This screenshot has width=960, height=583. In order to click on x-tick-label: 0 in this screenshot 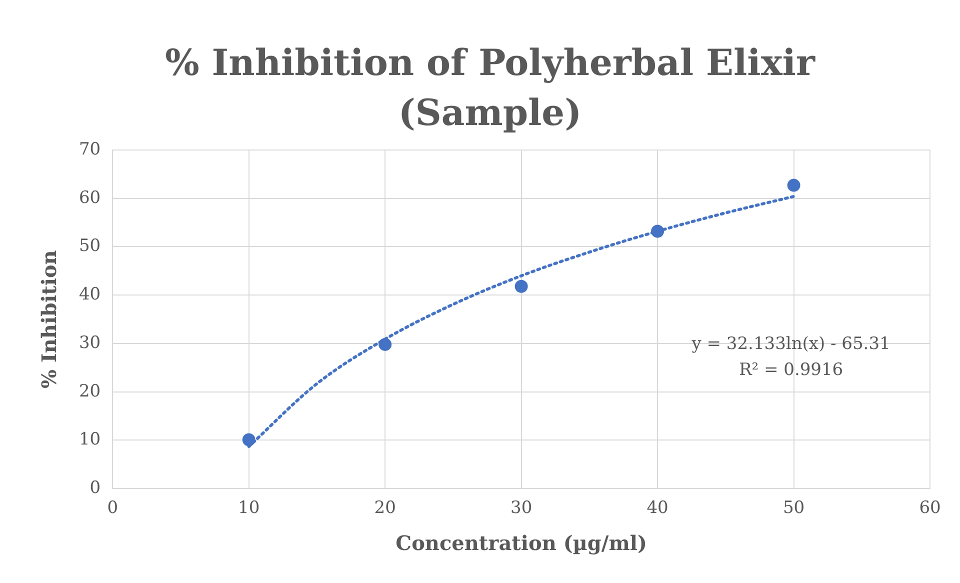, I will do `click(112, 508)`.